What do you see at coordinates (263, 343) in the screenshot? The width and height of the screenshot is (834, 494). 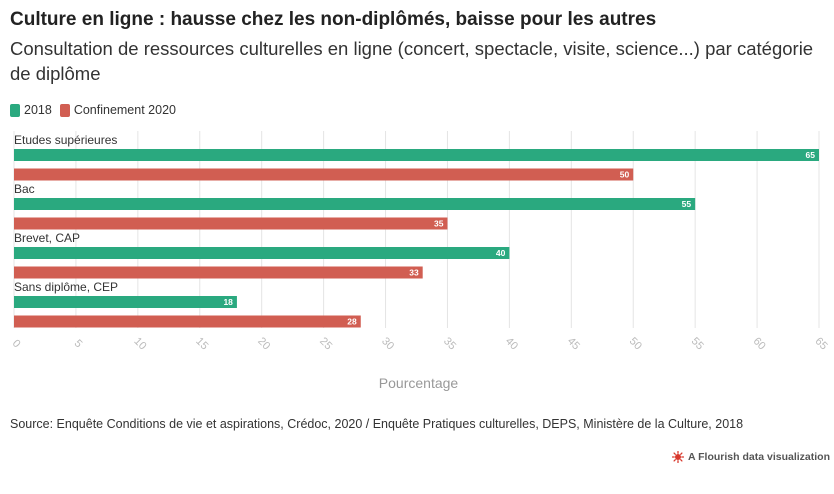 I see `x-tick-label: 20` at bounding box center [263, 343].